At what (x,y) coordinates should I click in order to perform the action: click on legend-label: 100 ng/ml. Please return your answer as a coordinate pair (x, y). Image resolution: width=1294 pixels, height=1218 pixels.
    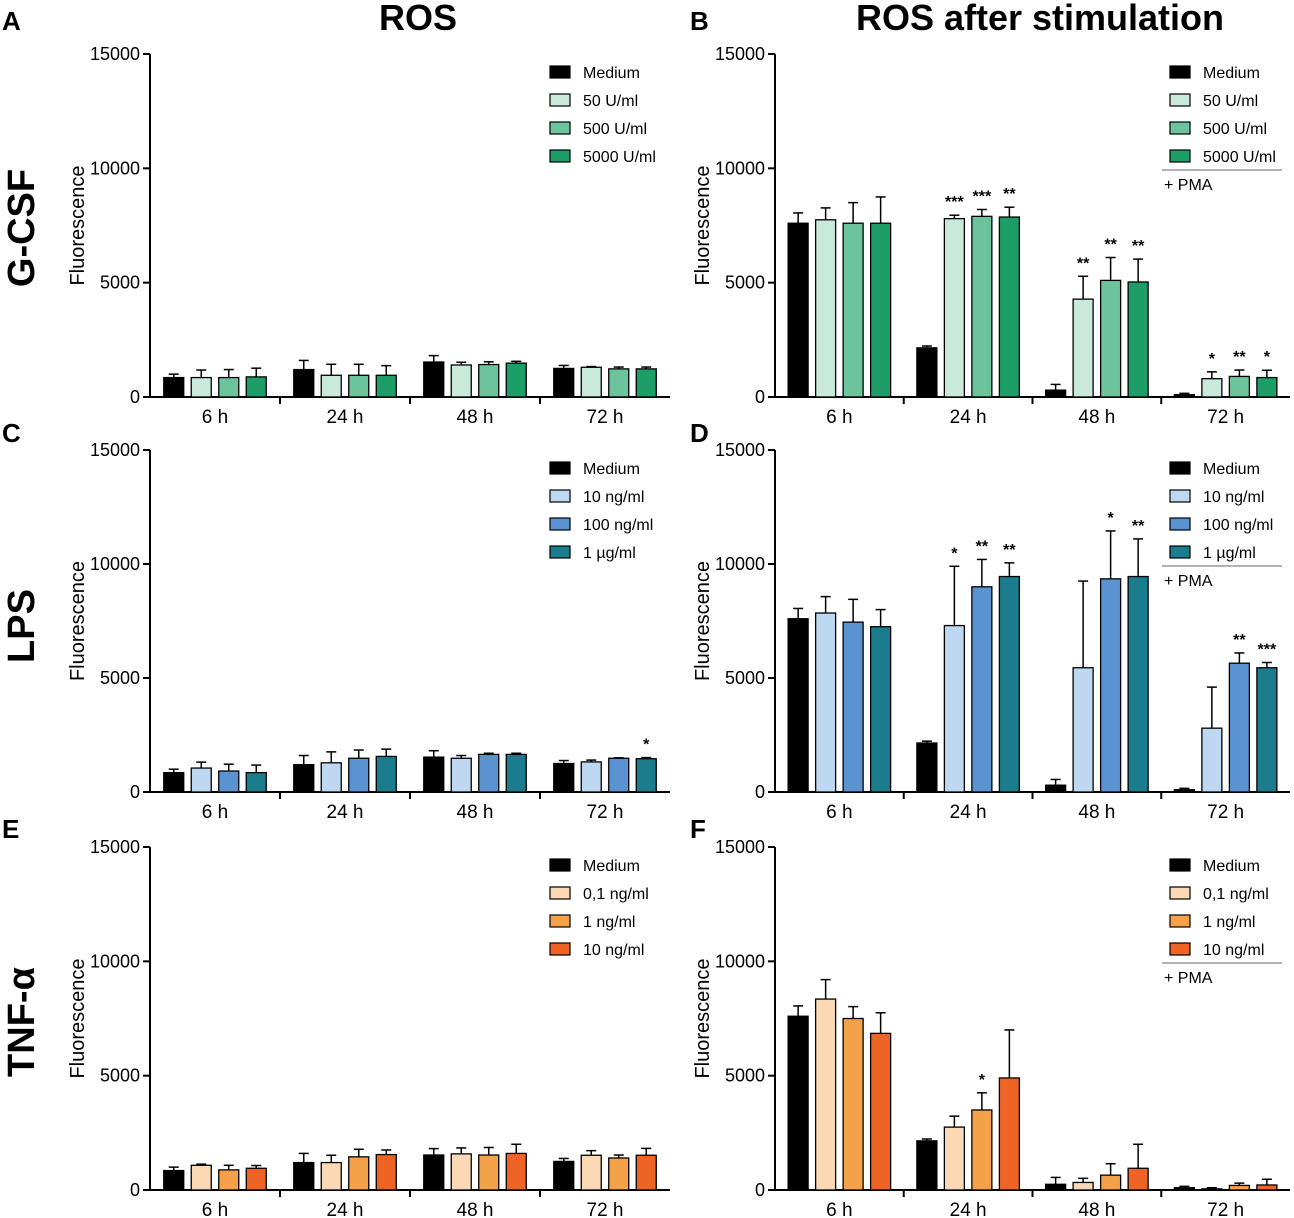
    Looking at the image, I should click on (1238, 525).